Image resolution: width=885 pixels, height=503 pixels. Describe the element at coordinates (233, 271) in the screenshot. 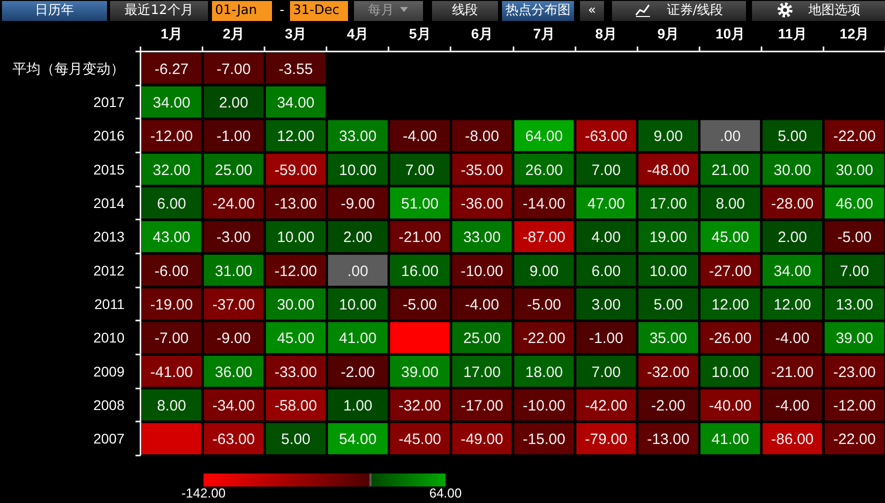

I see `data-label: 31.00` at that location.